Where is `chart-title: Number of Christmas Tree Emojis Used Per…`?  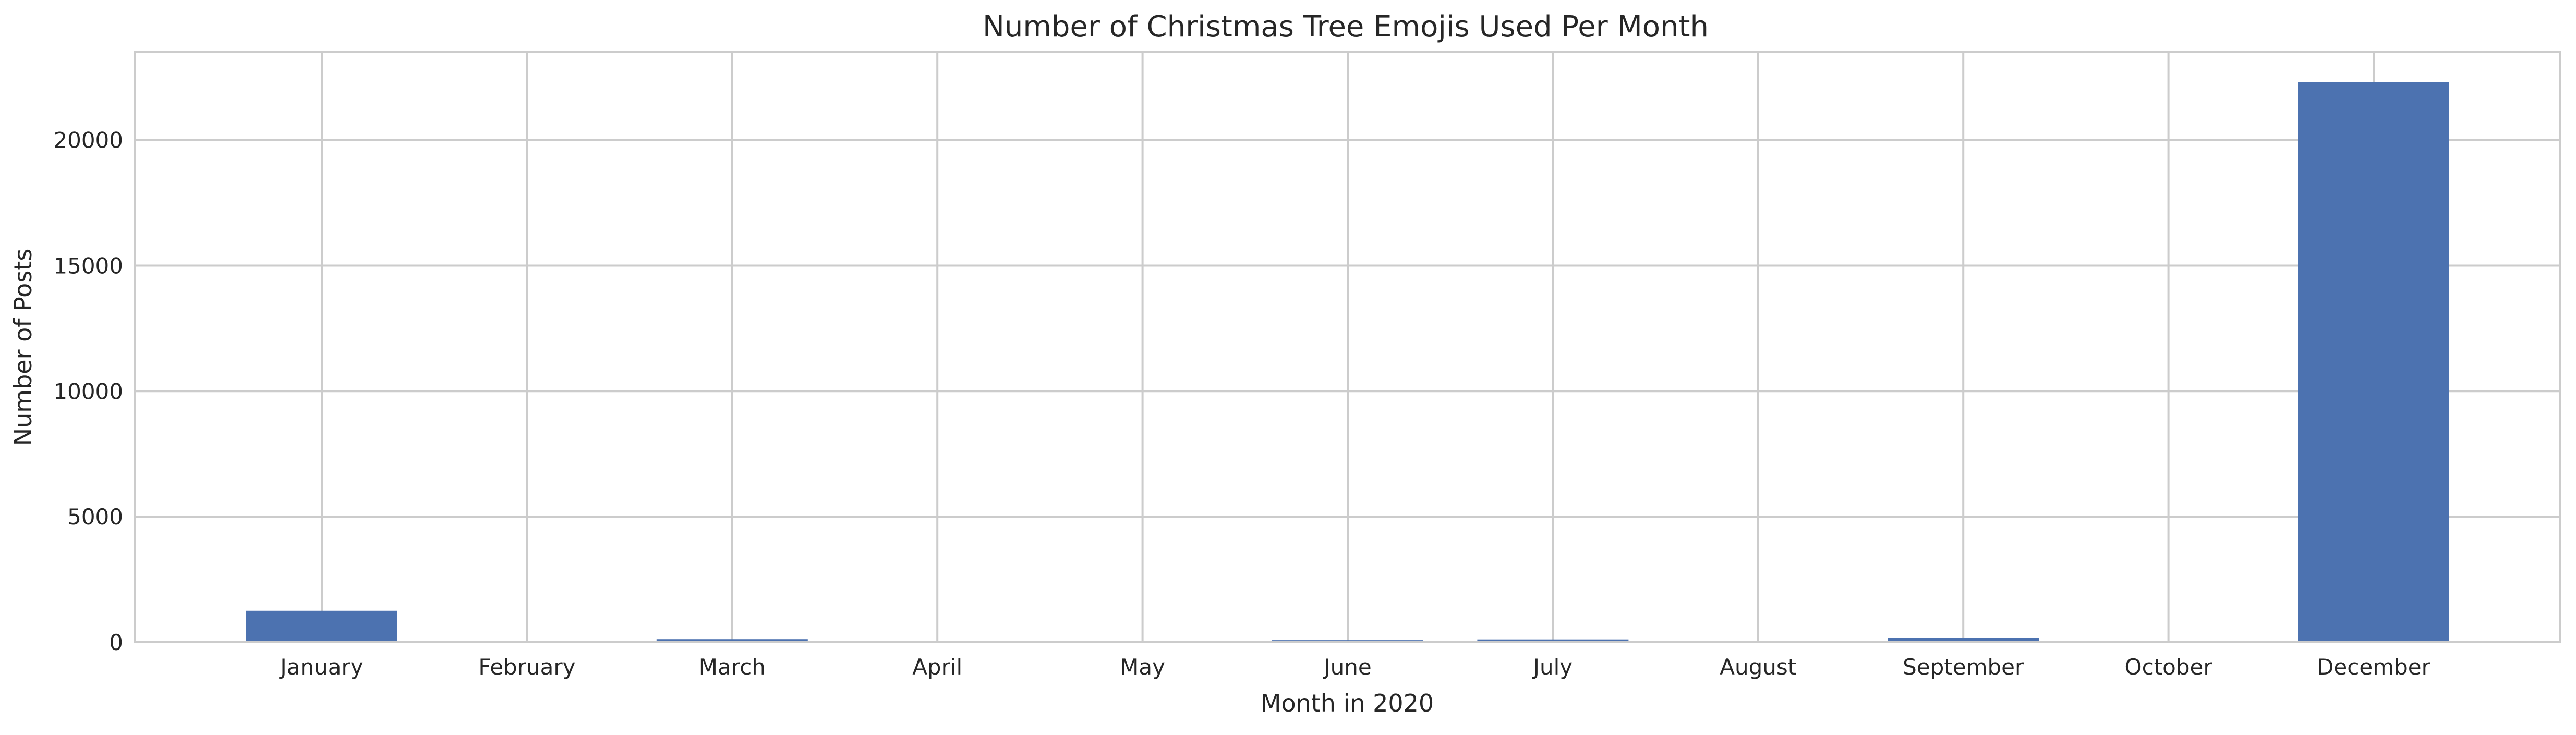 chart-title: Number of Christmas Tree Emojis Used Per… is located at coordinates (1346, 27).